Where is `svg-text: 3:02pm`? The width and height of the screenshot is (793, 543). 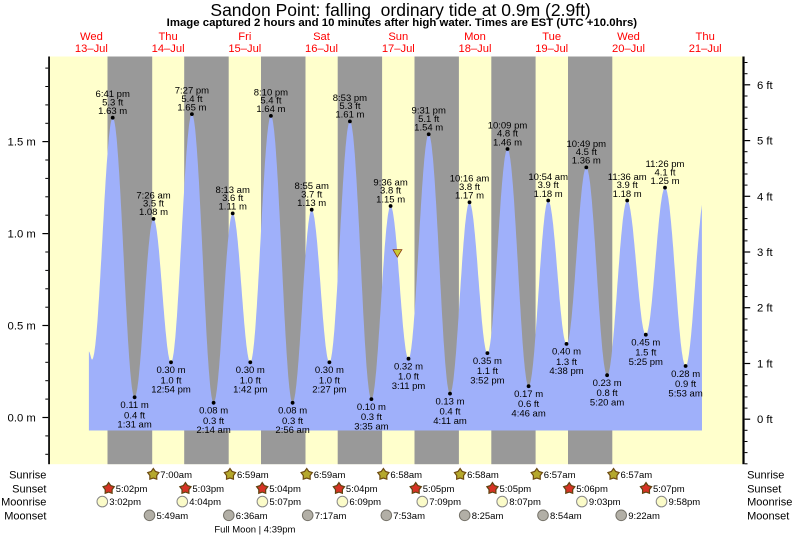 svg-text: 3:02pm is located at coordinates (125, 502).